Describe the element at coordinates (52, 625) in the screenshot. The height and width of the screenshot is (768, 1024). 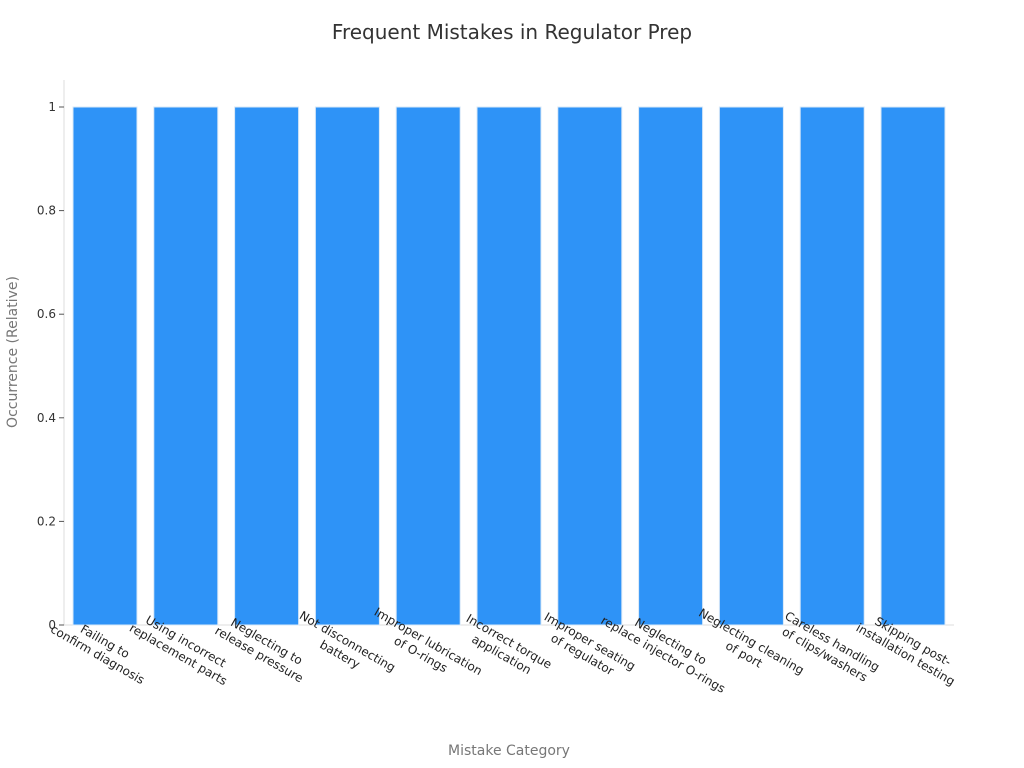
I see `y-tick-label: 0` at that location.